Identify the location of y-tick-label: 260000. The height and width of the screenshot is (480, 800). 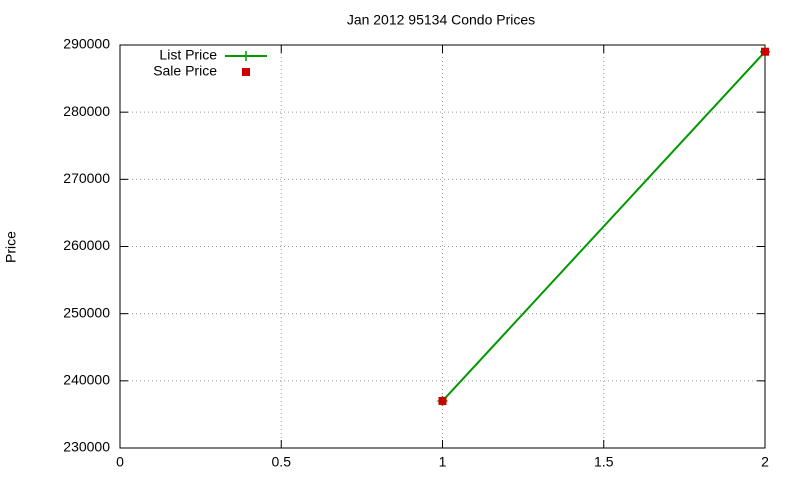
(86, 245).